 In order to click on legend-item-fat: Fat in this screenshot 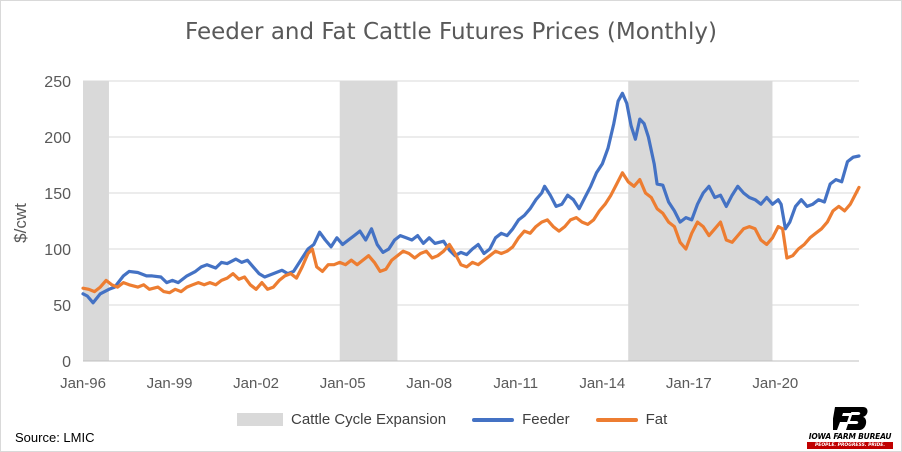, I will do `click(631, 419)`.